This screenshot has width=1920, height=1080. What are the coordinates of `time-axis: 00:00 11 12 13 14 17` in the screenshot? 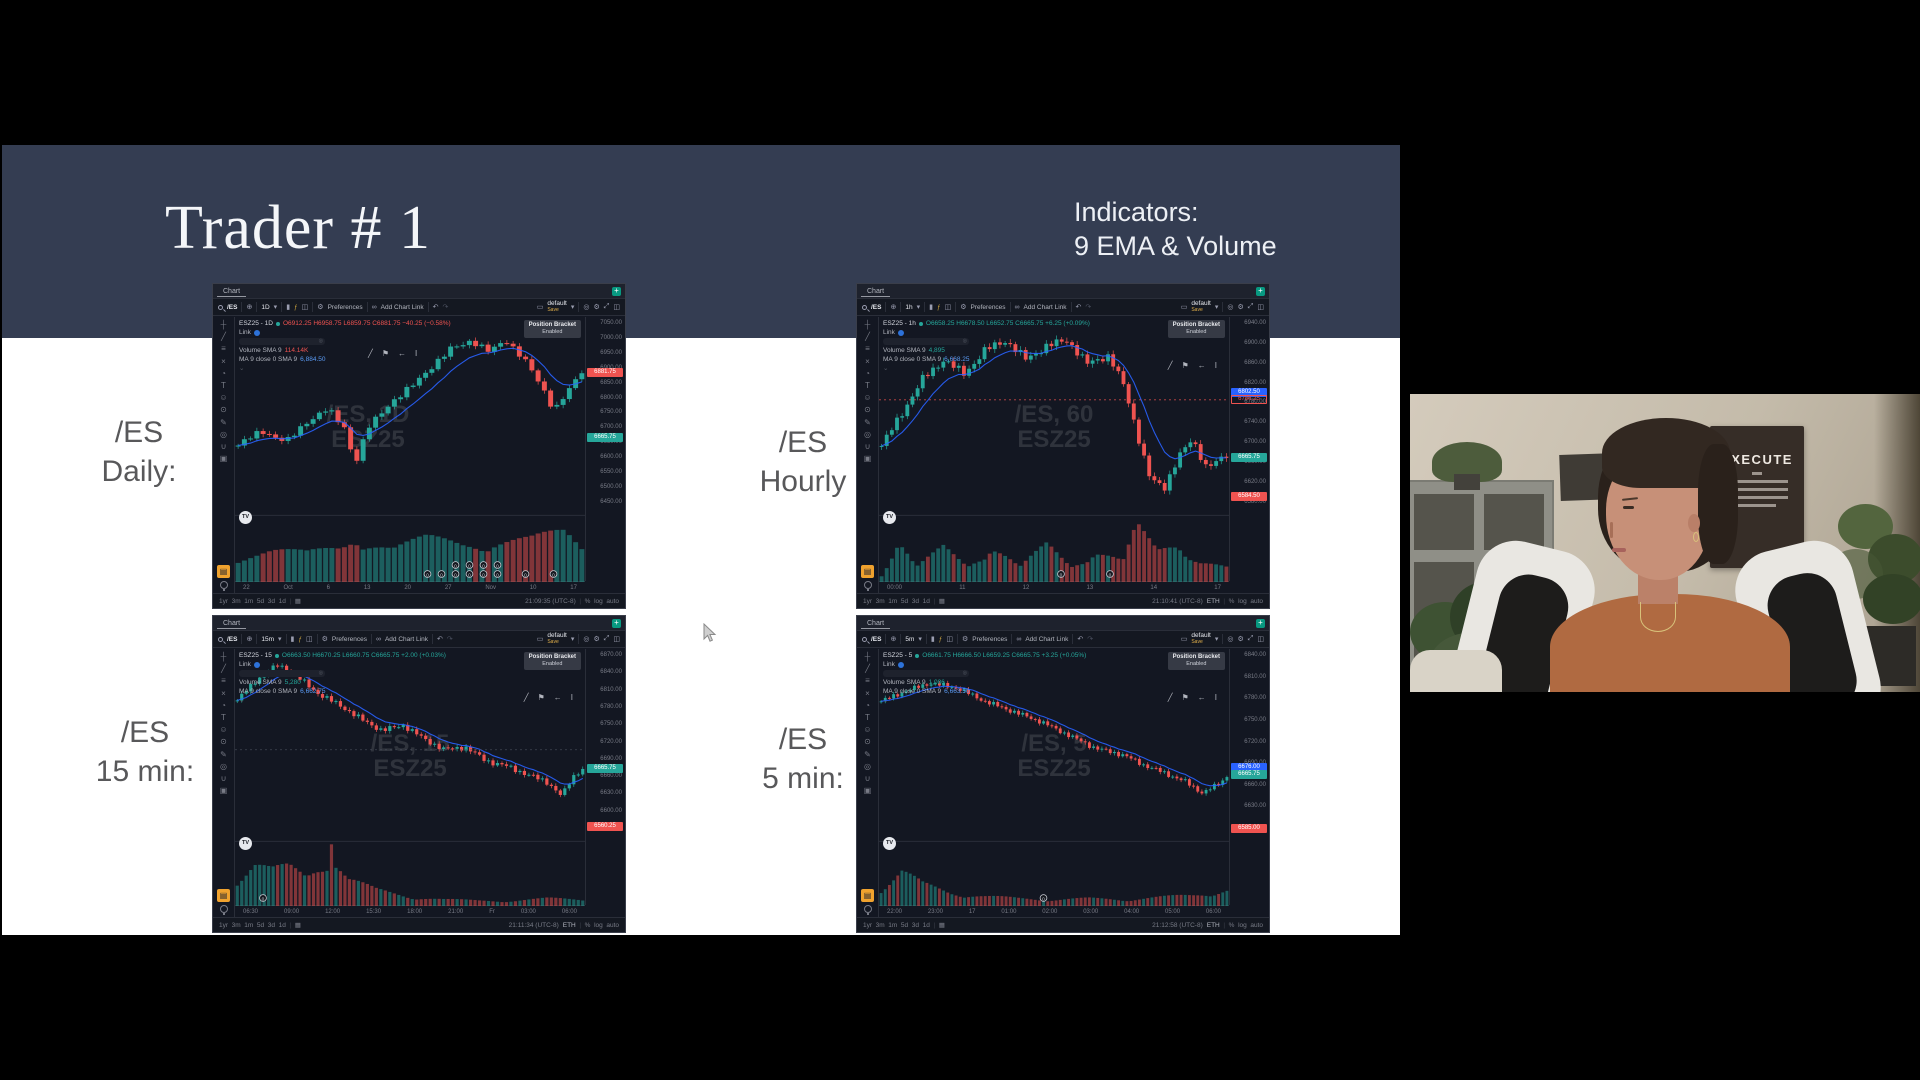 It's located at (1054, 587).